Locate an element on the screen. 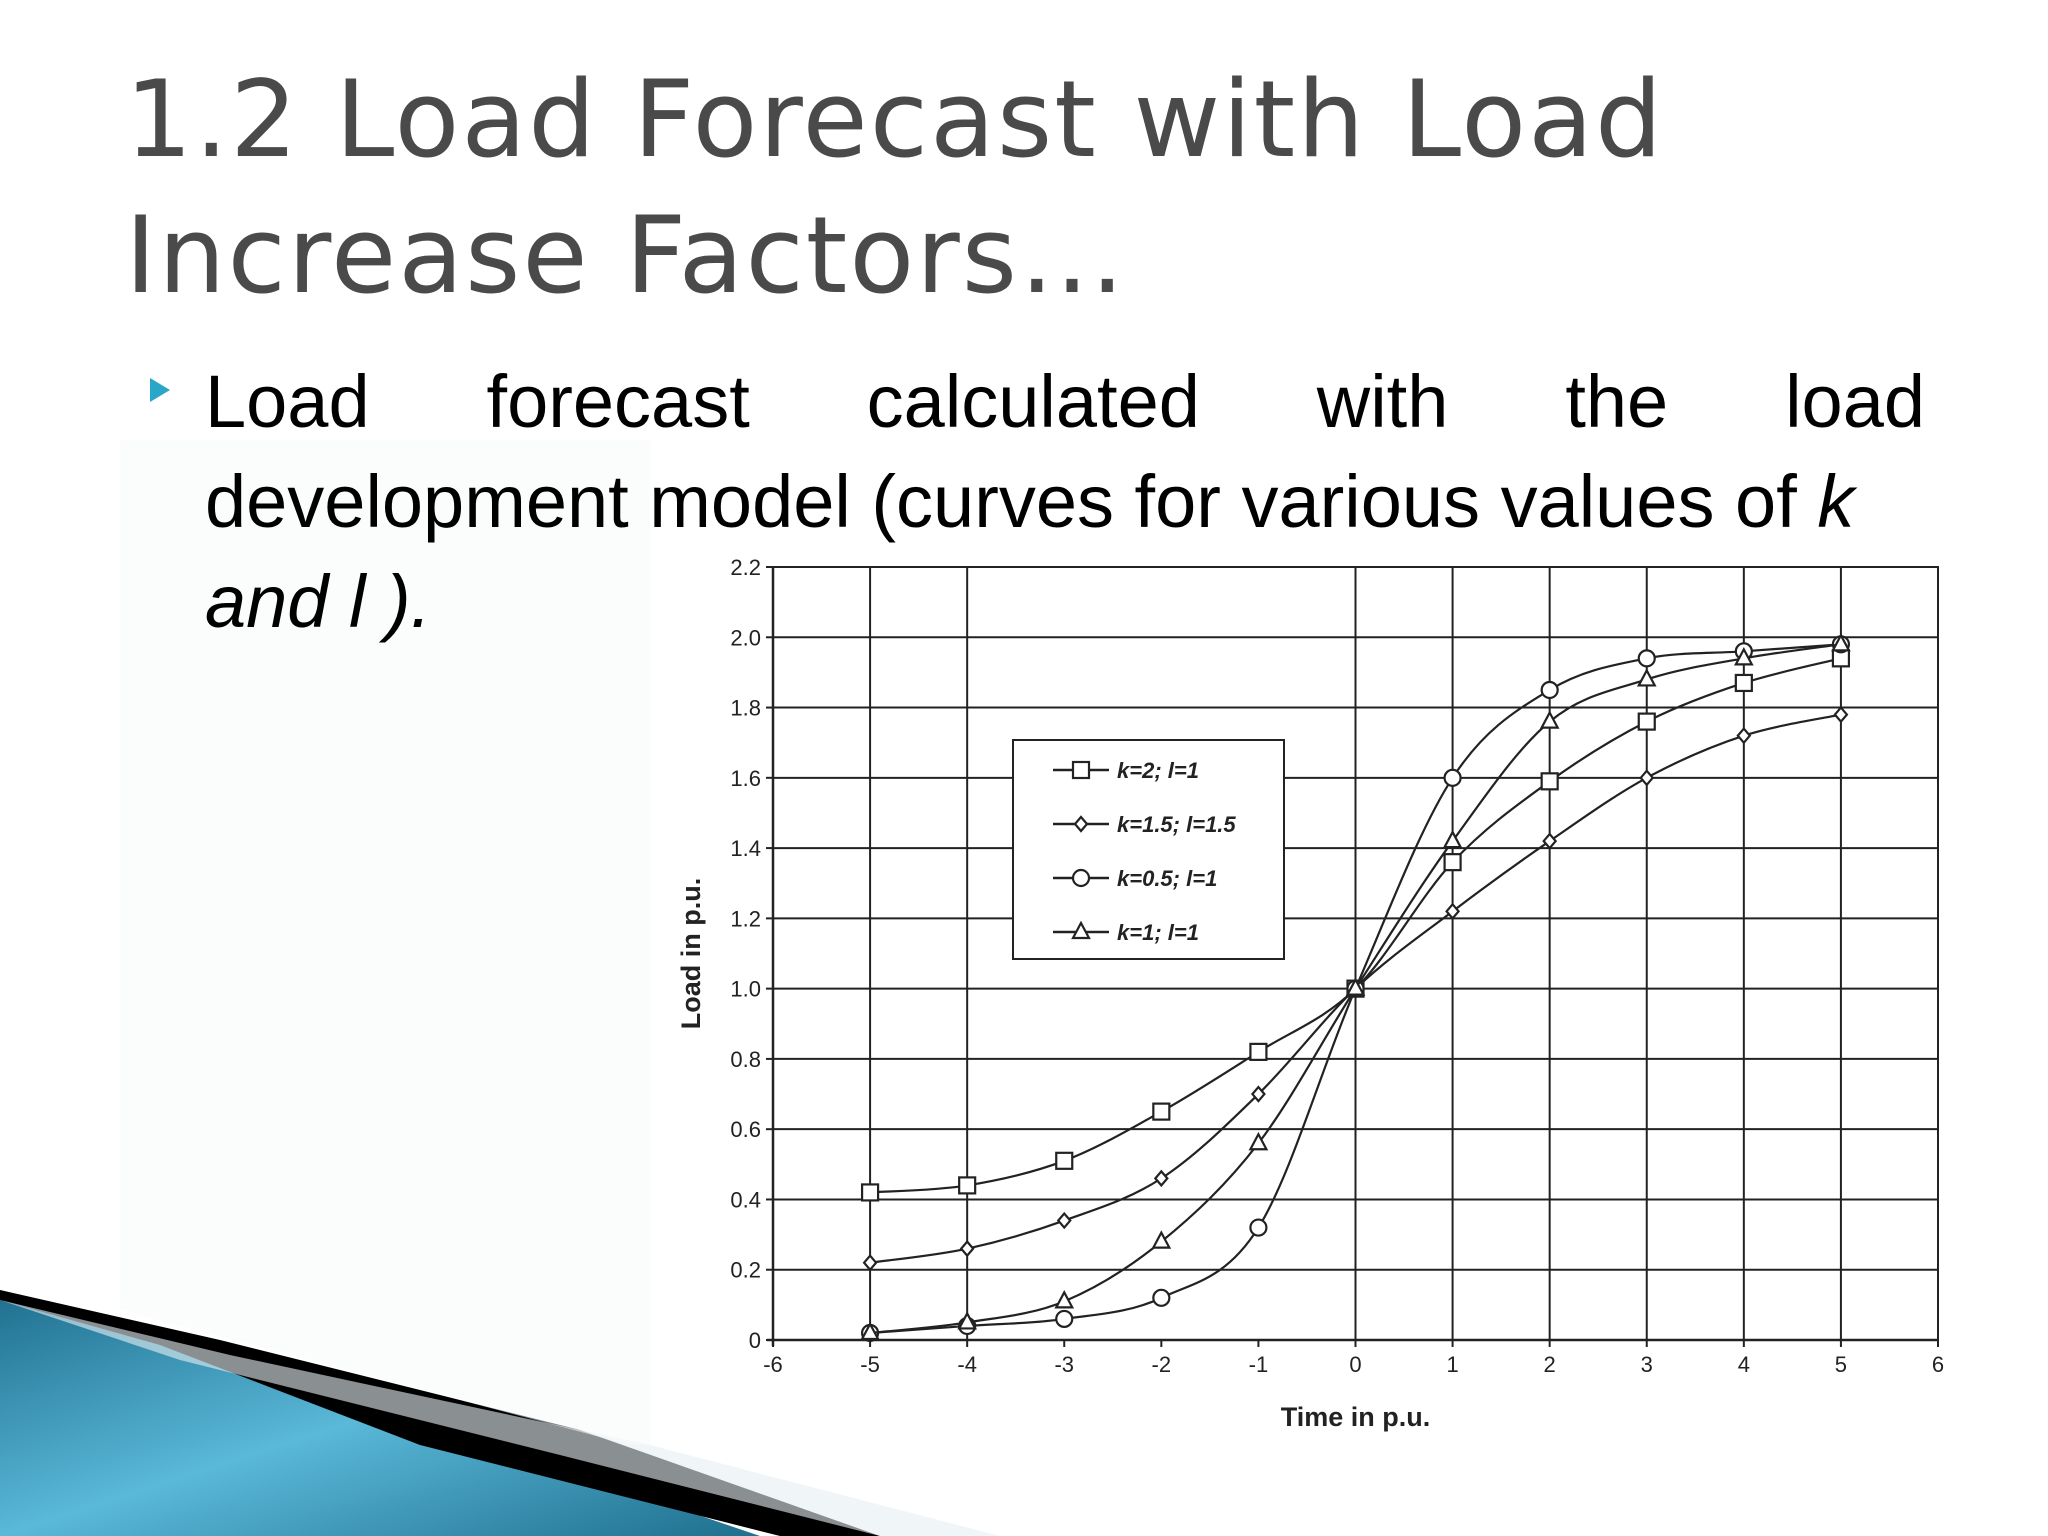 The width and height of the screenshot is (2048, 1536). x-tick-label: 2 is located at coordinates (1550, 1364).